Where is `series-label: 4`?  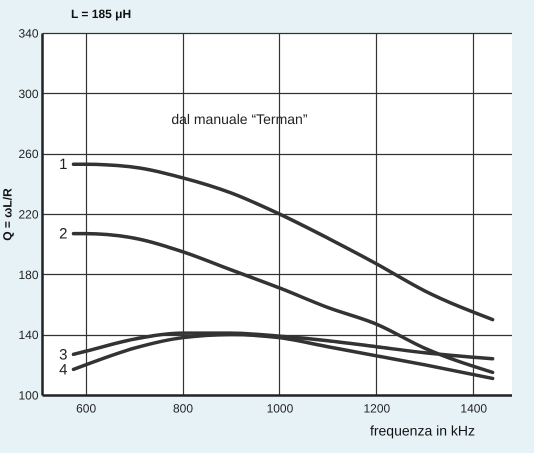 series-label: 4 is located at coordinates (63, 369).